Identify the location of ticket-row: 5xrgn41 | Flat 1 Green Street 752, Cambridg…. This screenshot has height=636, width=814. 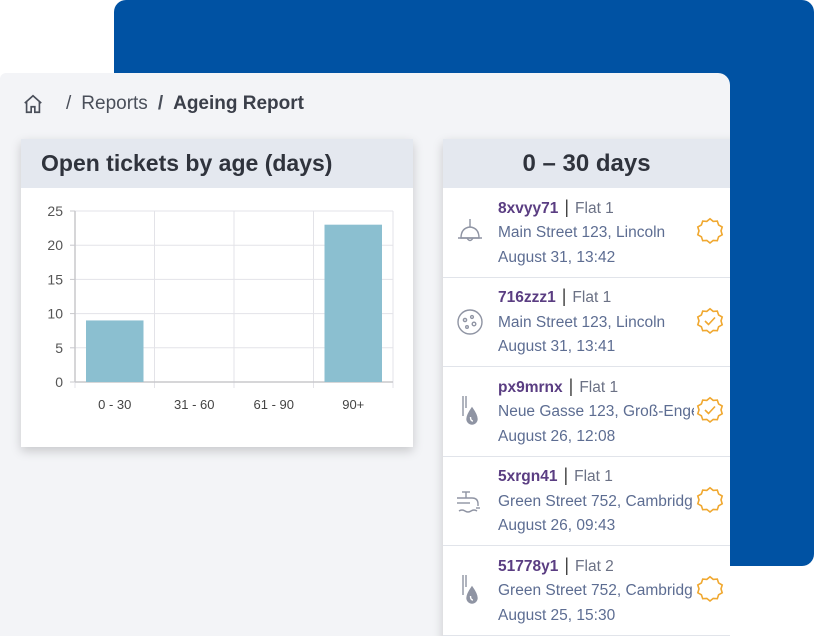
(586, 501).